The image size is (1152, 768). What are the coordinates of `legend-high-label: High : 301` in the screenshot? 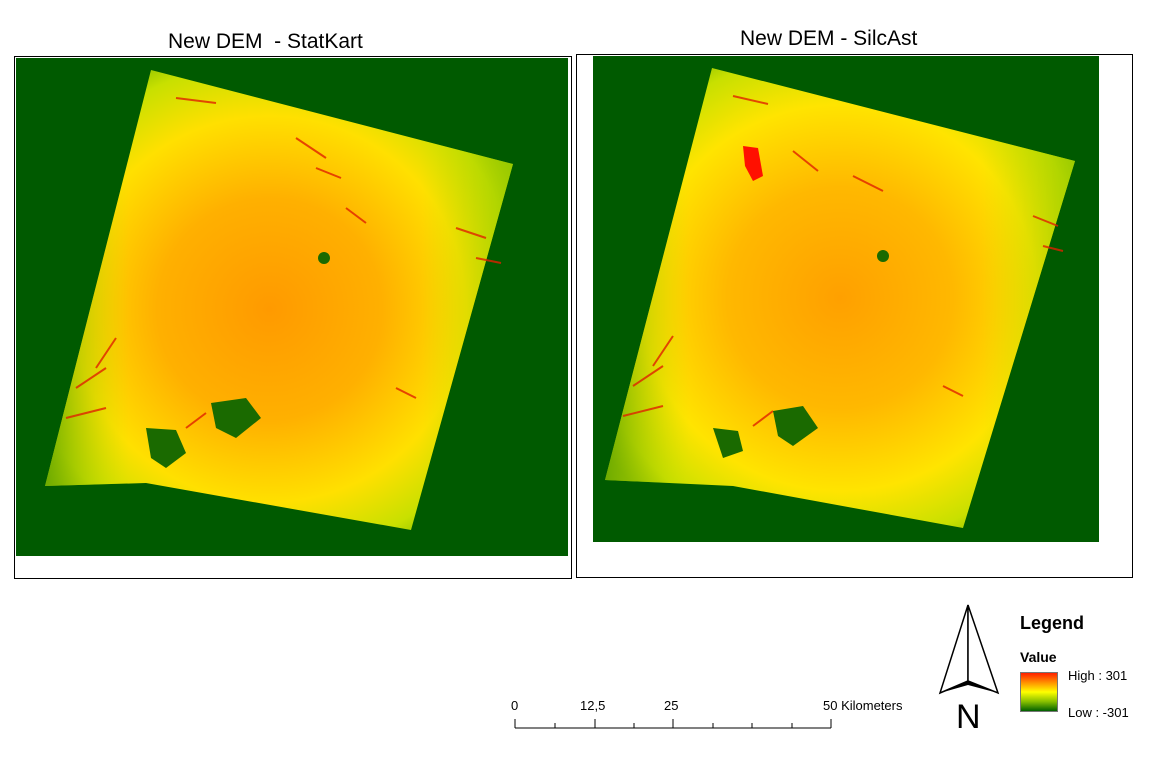 It's located at (1098, 675).